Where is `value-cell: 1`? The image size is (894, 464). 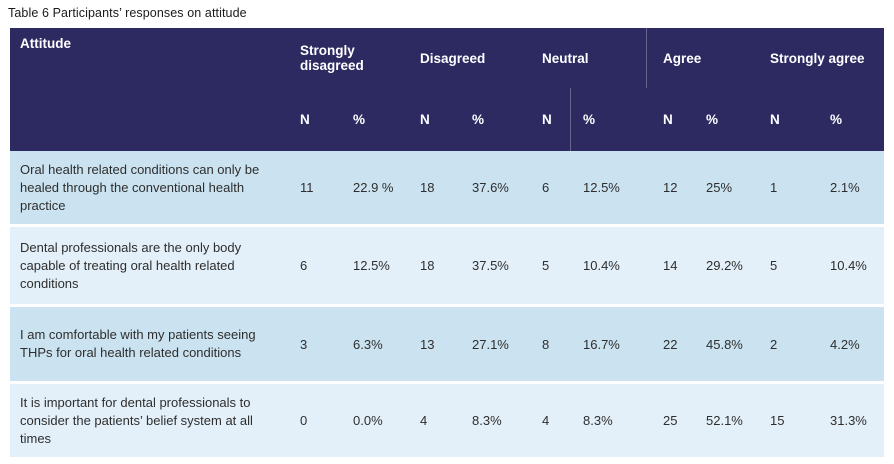 value-cell: 1 is located at coordinates (774, 187).